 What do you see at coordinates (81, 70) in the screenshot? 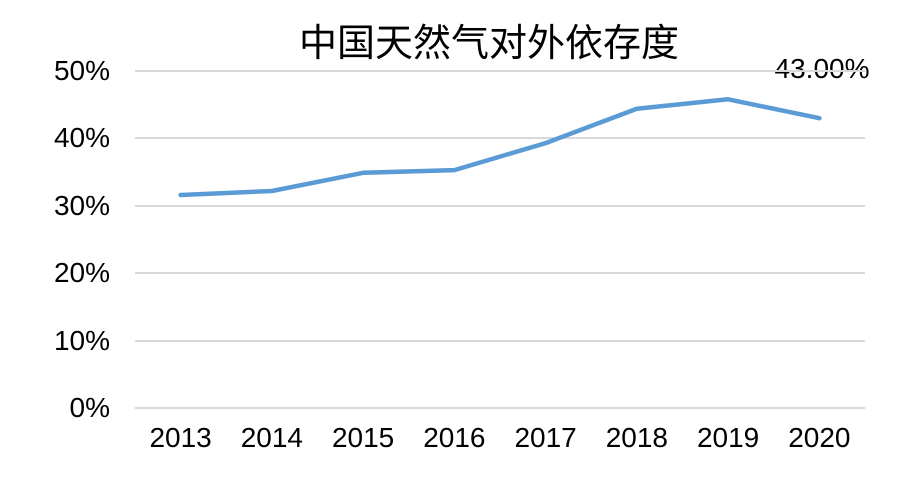
I see `y-axis-tick-label: 50%` at bounding box center [81, 70].